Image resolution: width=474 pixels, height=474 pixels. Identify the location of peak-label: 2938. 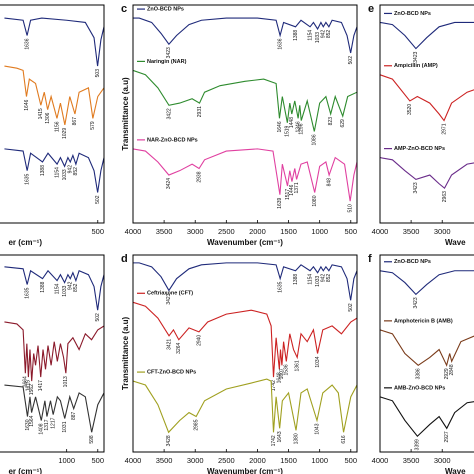
(199, 176).